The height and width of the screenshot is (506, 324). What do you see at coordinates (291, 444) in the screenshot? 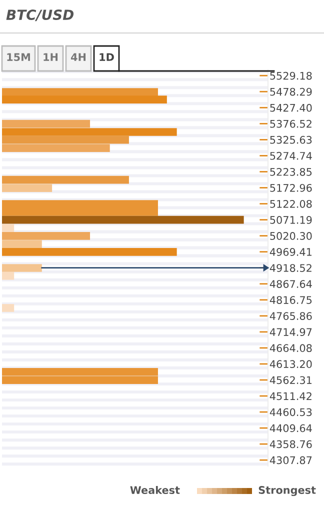
I see `y-tick-label: 4358.76` at bounding box center [291, 444].